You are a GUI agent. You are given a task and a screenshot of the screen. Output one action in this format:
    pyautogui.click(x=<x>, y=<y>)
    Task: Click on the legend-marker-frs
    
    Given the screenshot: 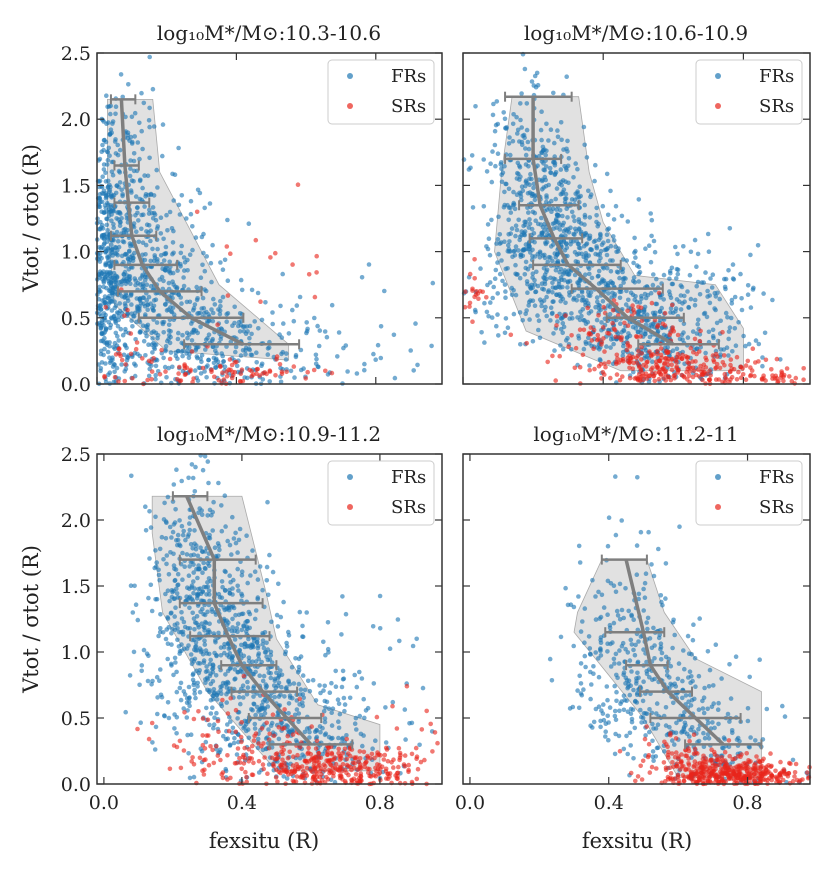 What is the action you would take?
    pyautogui.click(x=350, y=76)
    